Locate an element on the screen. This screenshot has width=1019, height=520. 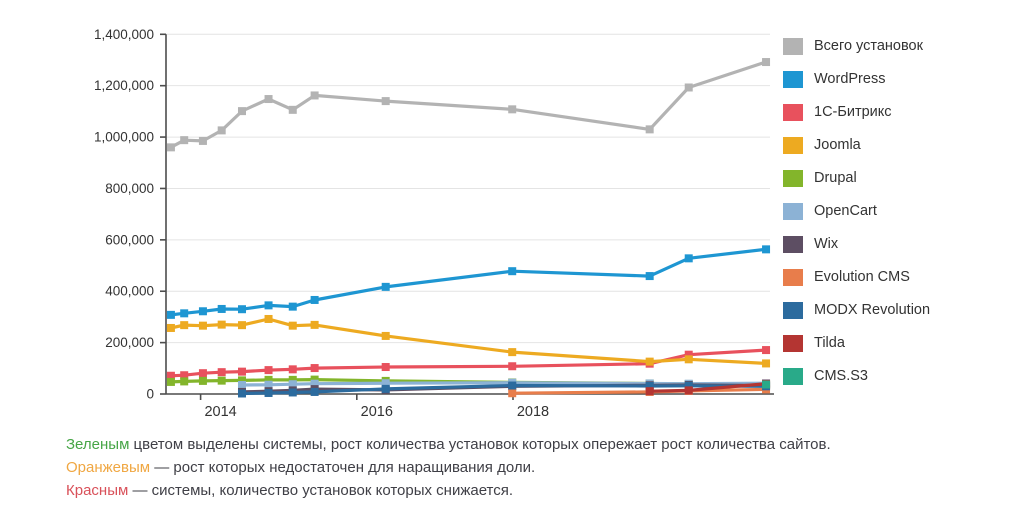
legend-label: CMS.S3 is located at coordinates (841, 376).